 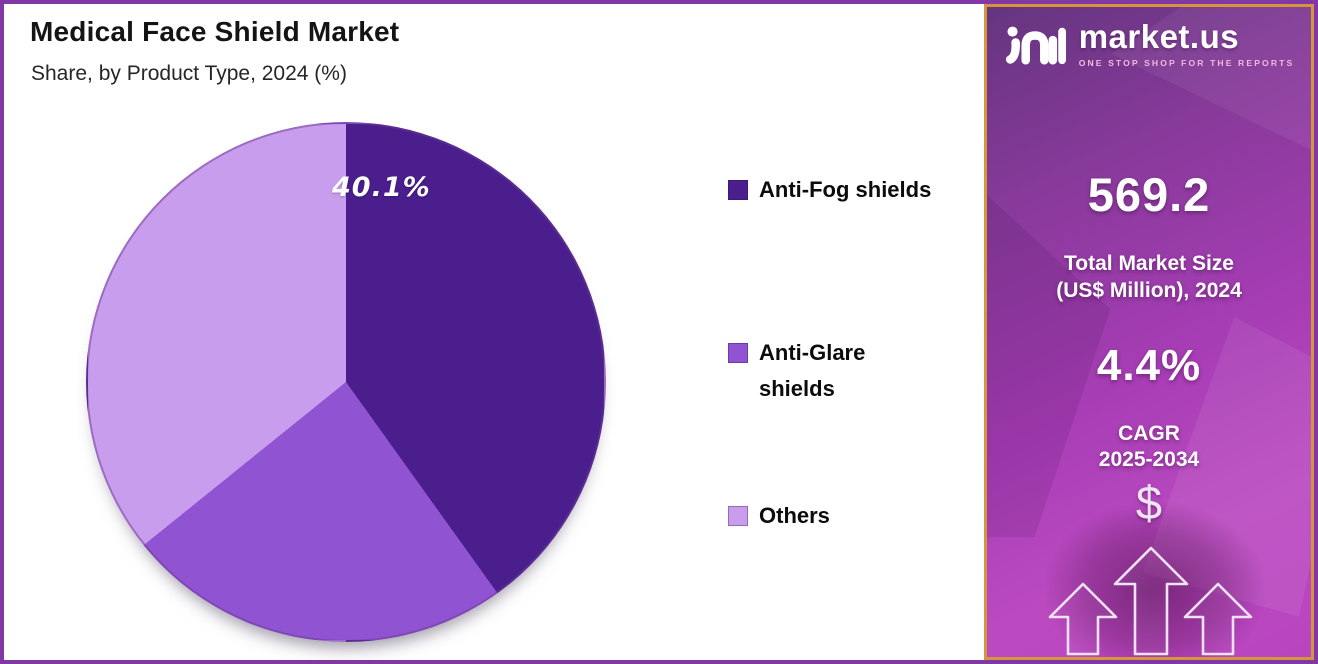 I want to click on growth-arrows-icon, so click(x=1150, y=601).